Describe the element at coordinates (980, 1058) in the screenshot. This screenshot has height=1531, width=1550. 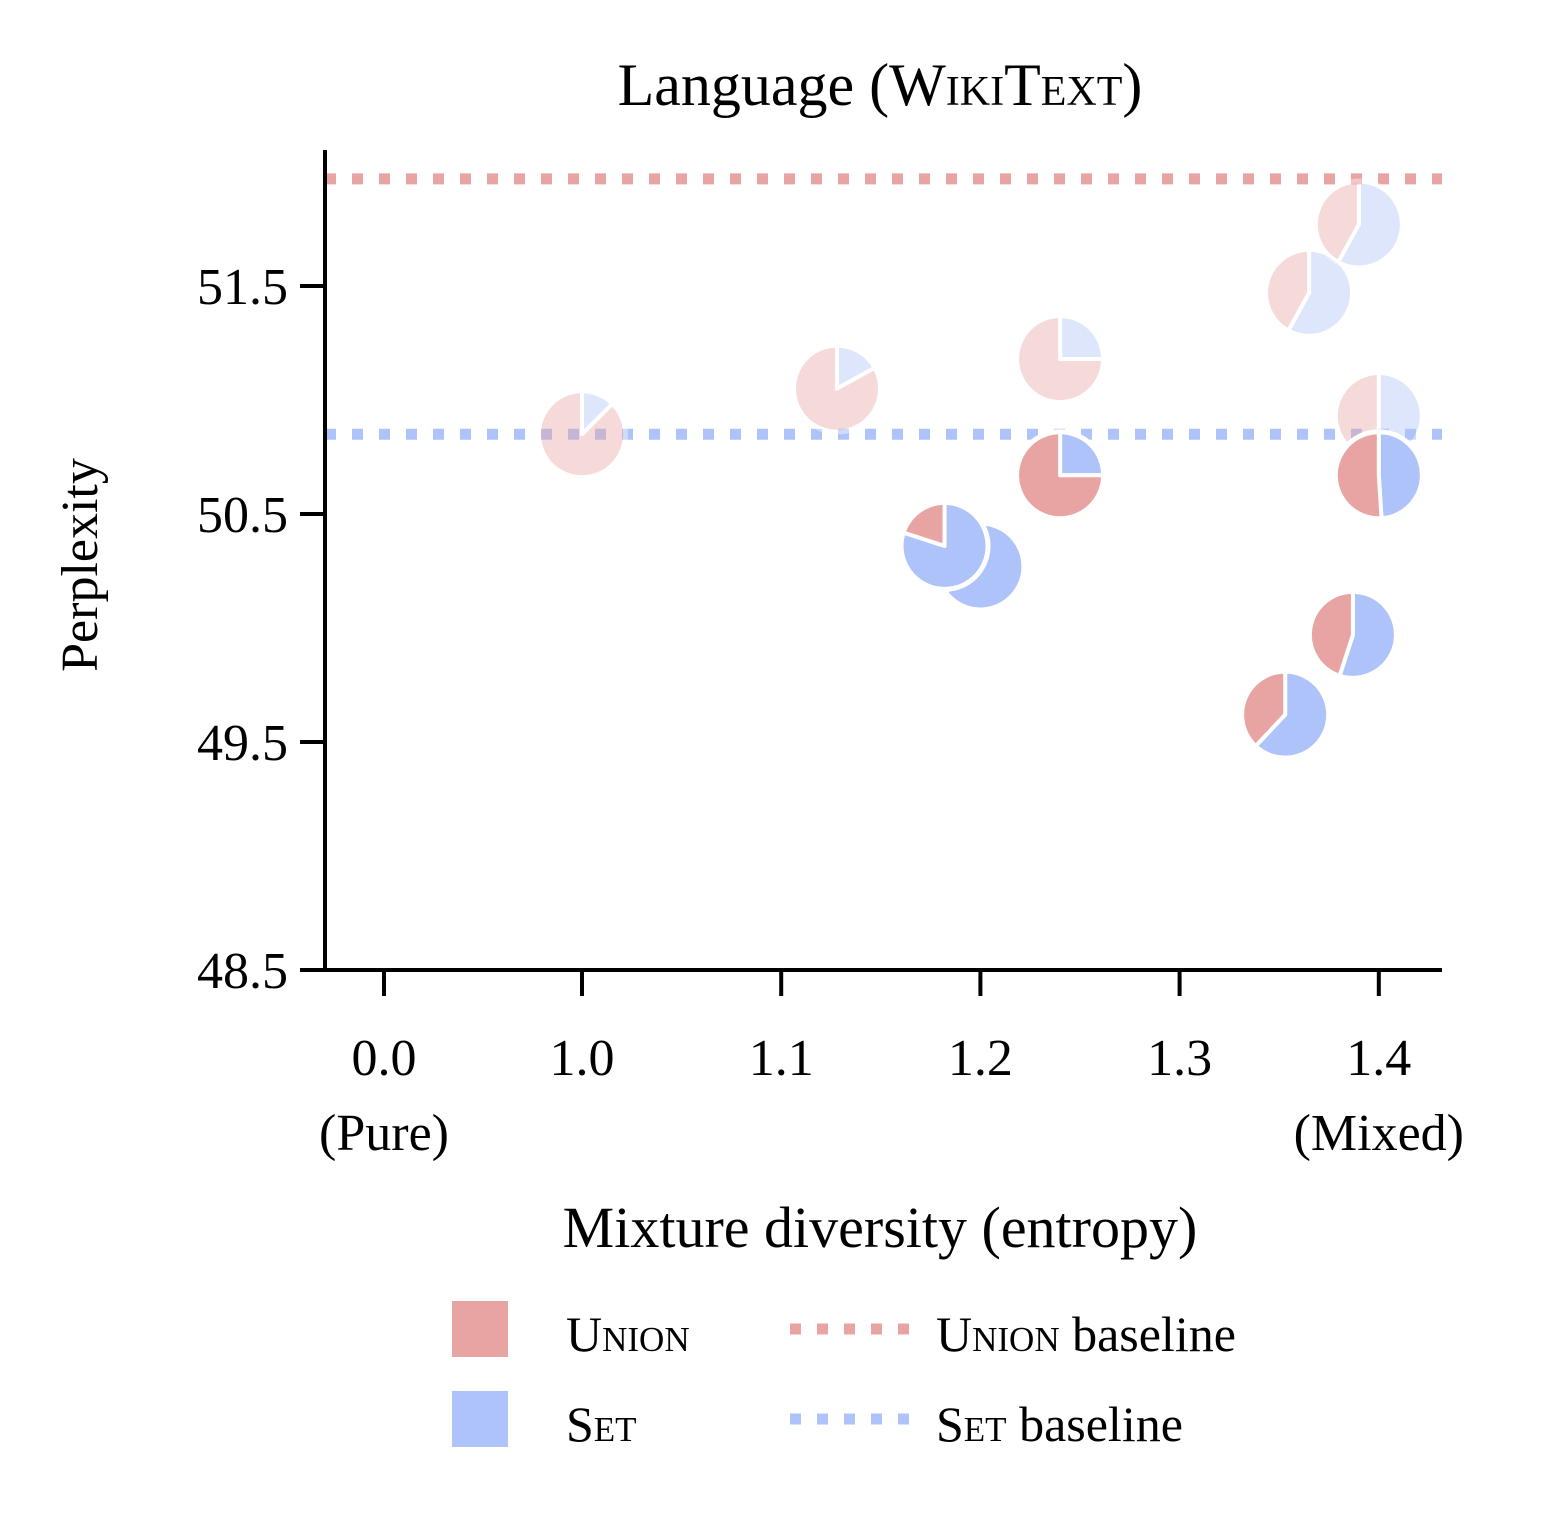
I see `x-tick-label: 1.2` at that location.